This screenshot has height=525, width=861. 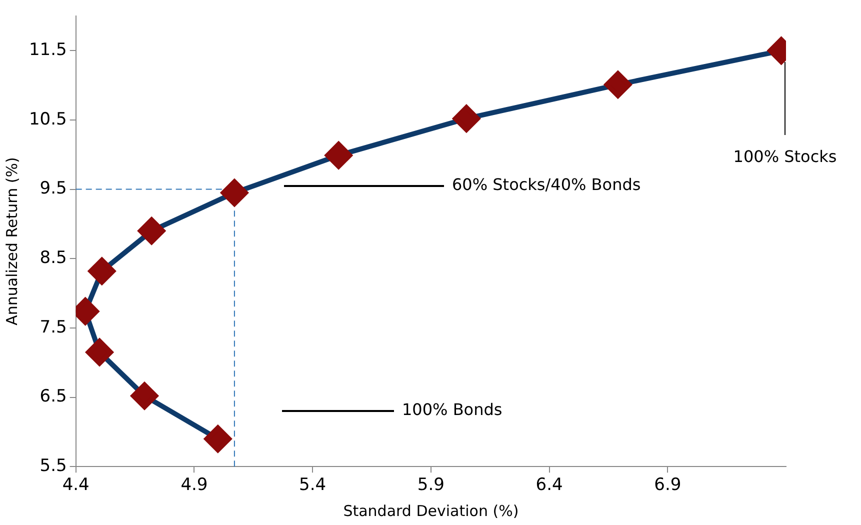 I want to click on y-tick-label: 9.5, so click(x=53, y=188).